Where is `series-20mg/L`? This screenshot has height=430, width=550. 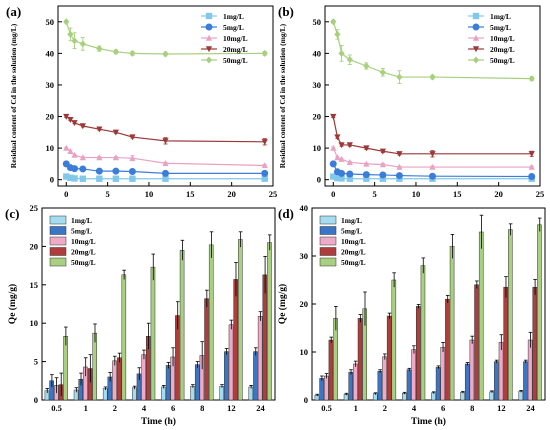 series-20mg/L is located at coordinates (163, 328).